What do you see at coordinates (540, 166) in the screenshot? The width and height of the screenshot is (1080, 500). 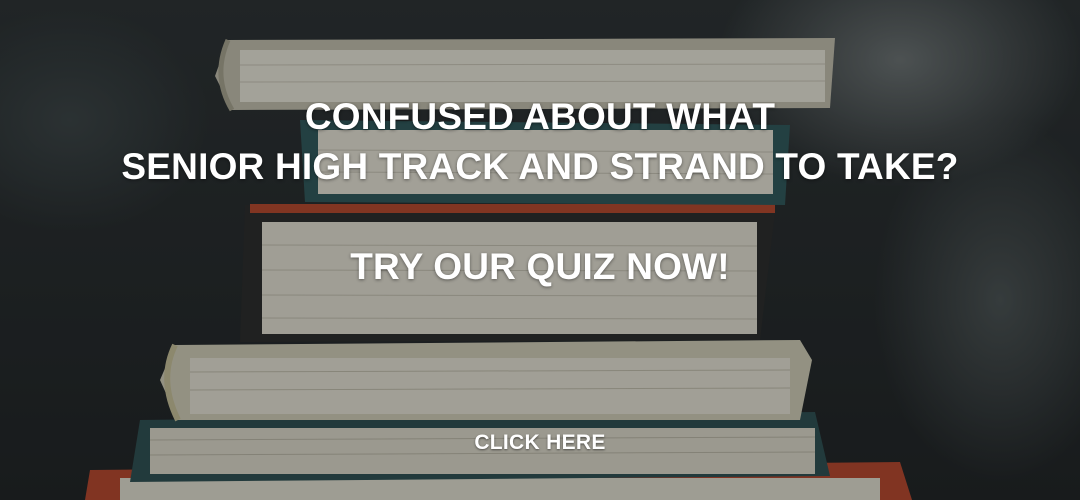 I see `headline-line-2: SENIOR HIGH TRACK AND STRAND TO TAKE?` at bounding box center [540, 166].